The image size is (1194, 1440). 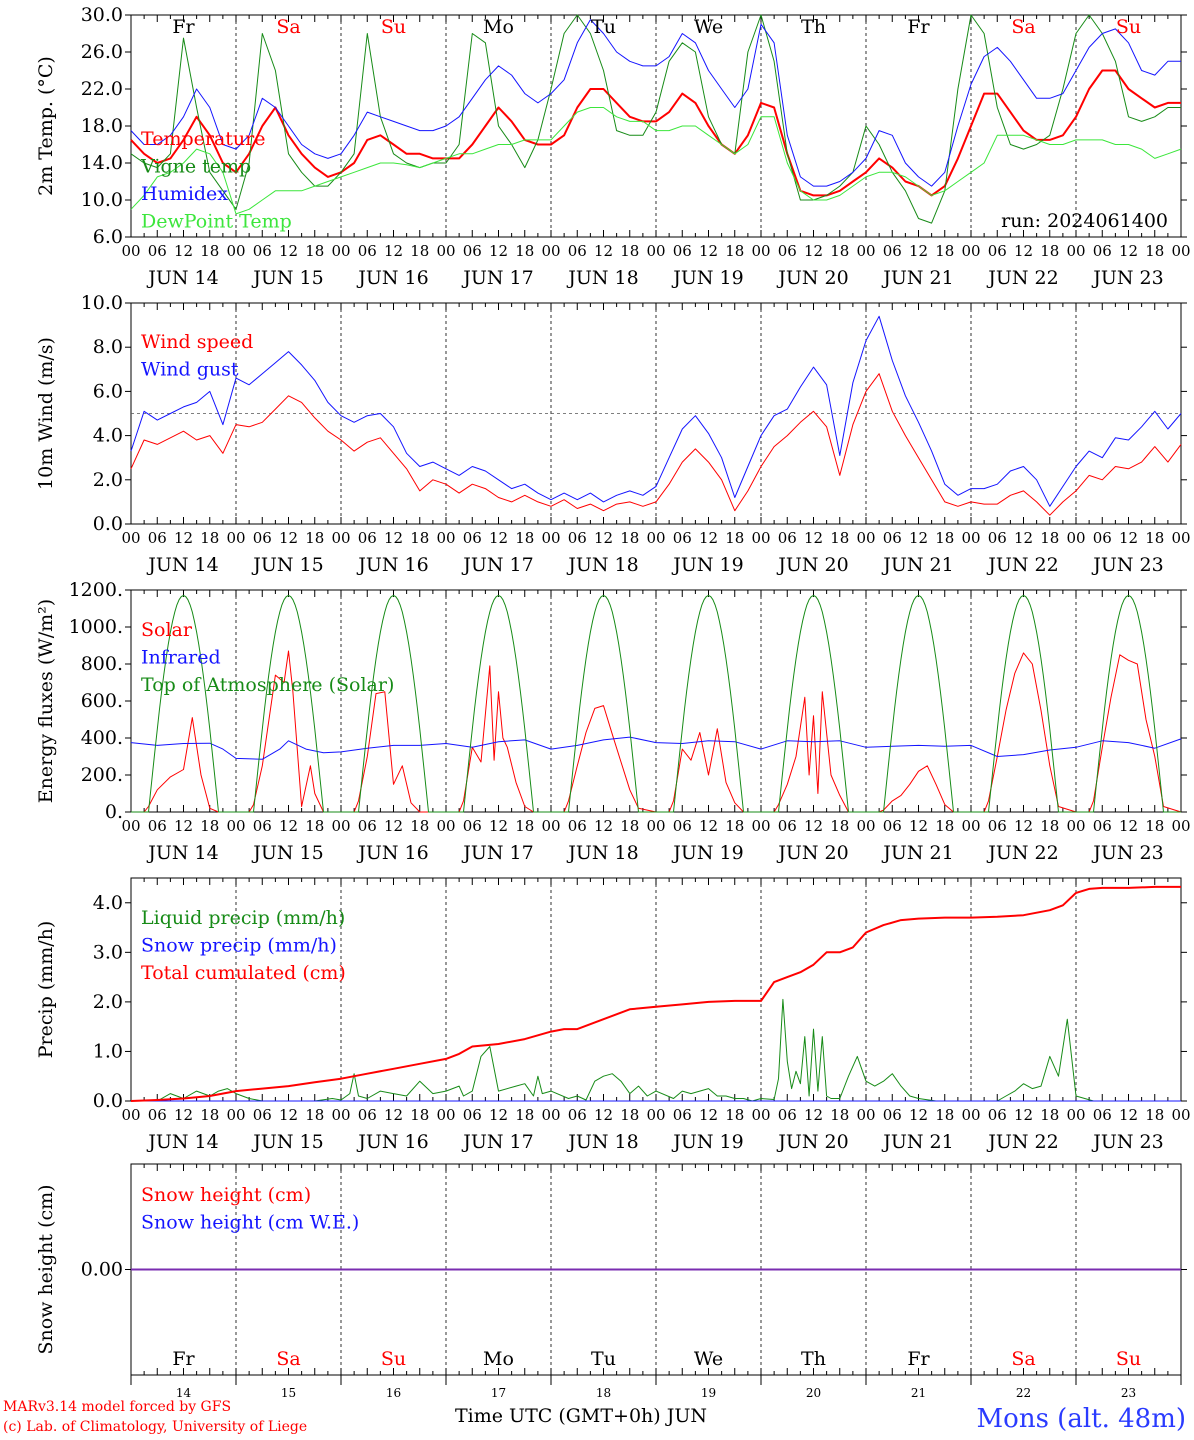 I want to click on series-line-wind-speed, so click(x=656, y=444).